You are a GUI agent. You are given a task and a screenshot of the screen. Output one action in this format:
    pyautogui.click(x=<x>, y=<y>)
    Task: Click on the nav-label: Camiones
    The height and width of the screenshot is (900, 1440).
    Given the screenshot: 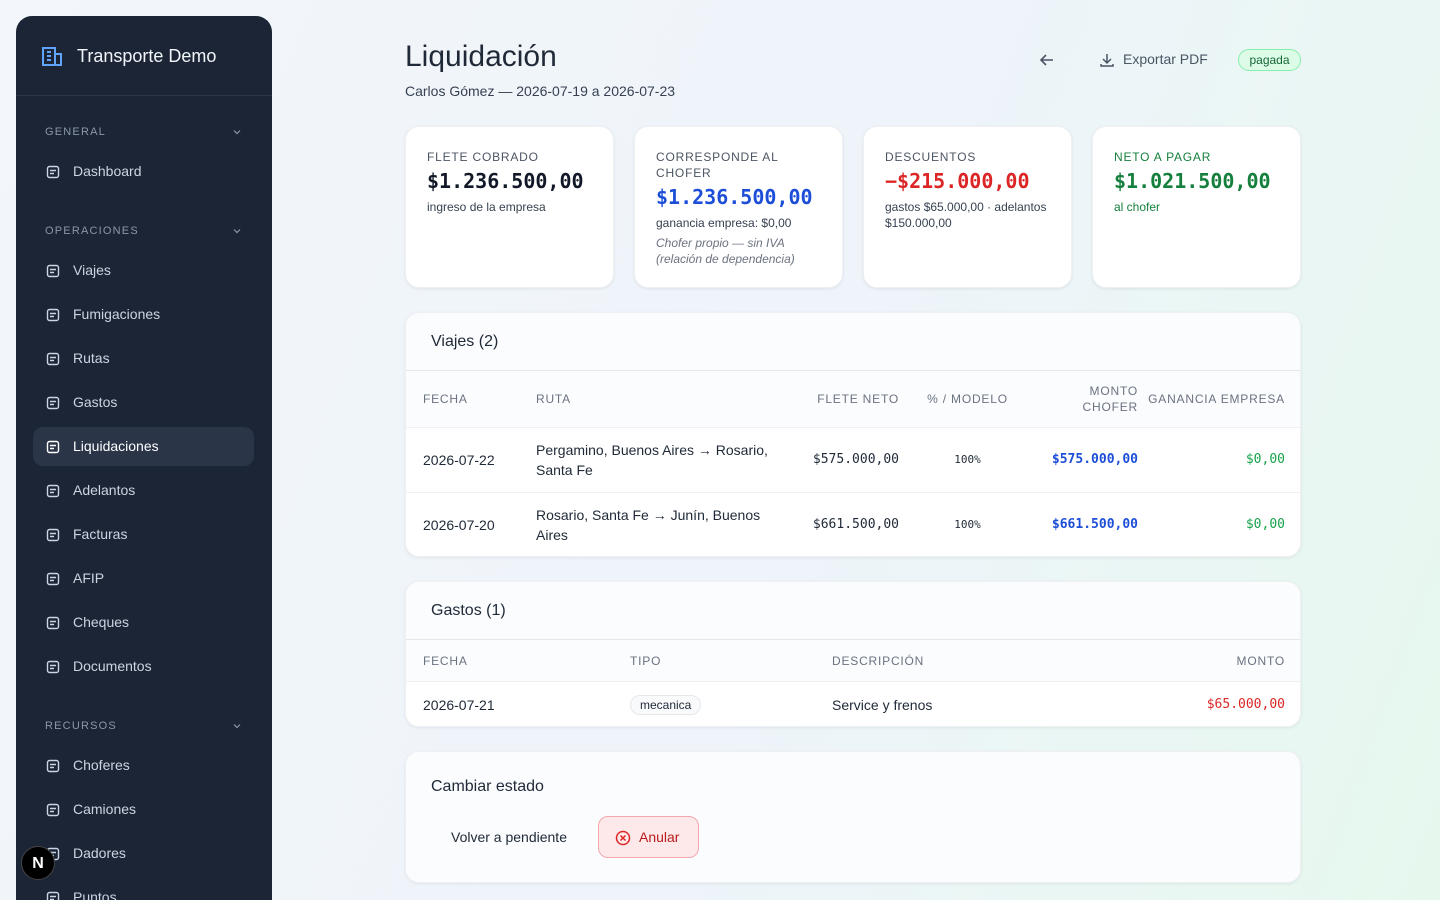 What is the action you would take?
    pyautogui.click(x=105, y=809)
    